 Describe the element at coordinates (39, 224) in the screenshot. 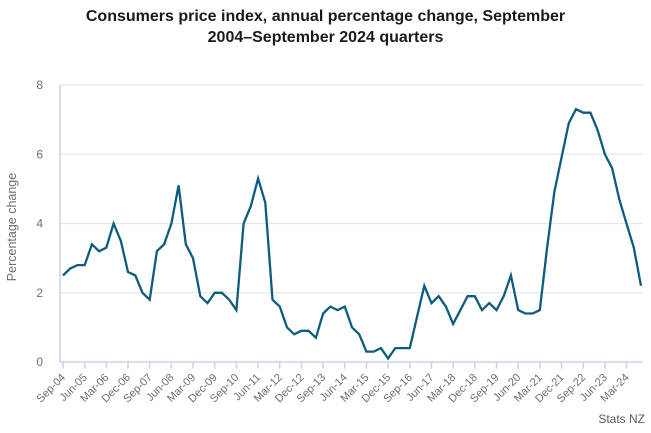

I see `y-tick-label: 4` at that location.